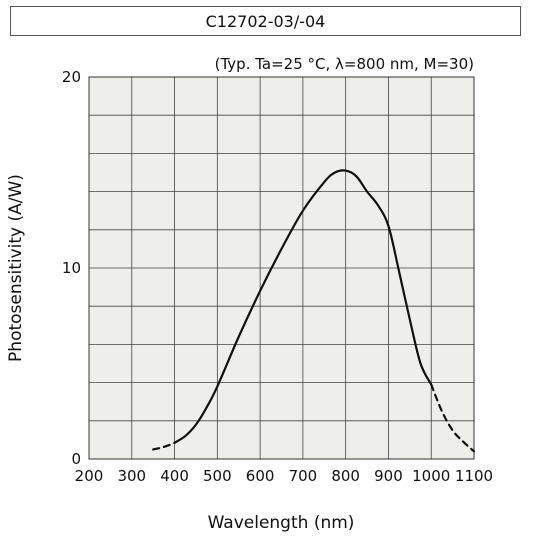 The image size is (535, 540). Describe the element at coordinates (284, 476) in the screenshot. I see `x-tick-labels: 200 300 400 500 600 700 800 900 1000 1100` at that location.